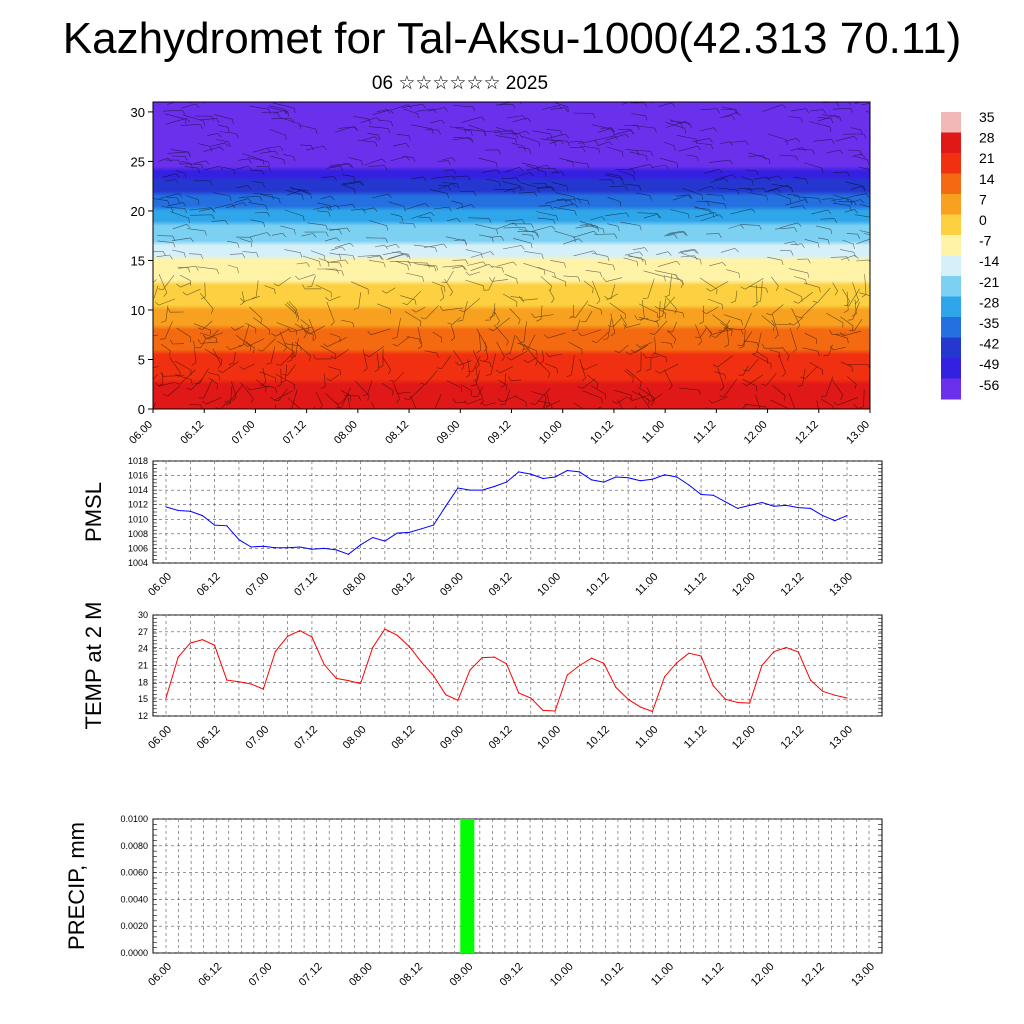 Image resolution: width=1024 pixels, height=1024 pixels. What do you see at coordinates (93, 512) in the screenshot?
I see `pmsl-ylabel: PMSL` at bounding box center [93, 512].